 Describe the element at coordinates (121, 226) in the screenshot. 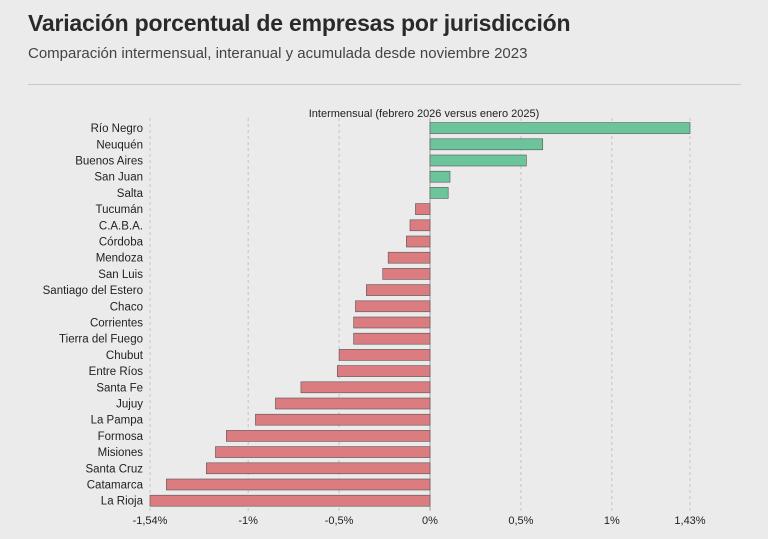

I see `category-label: C.A.B.A.` at that location.